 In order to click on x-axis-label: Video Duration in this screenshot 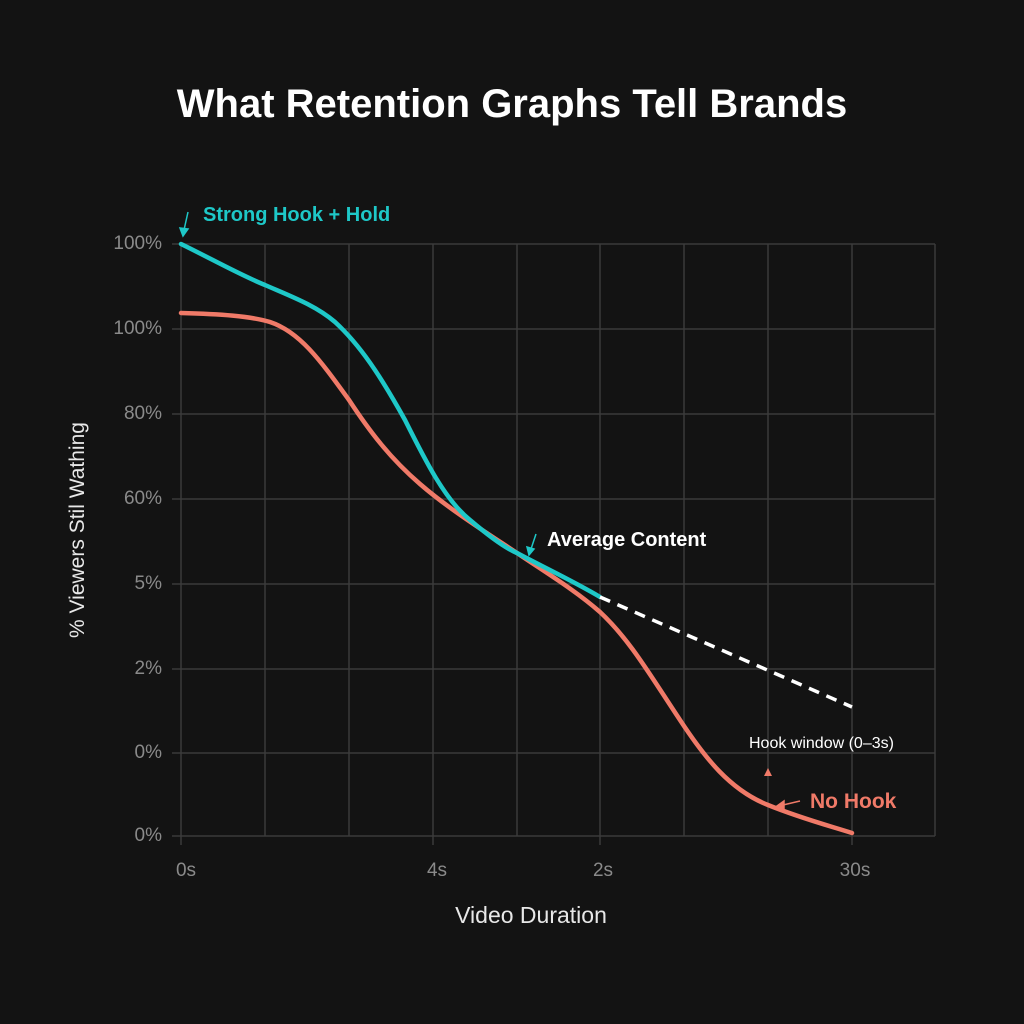, I will do `click(531, 915)`.